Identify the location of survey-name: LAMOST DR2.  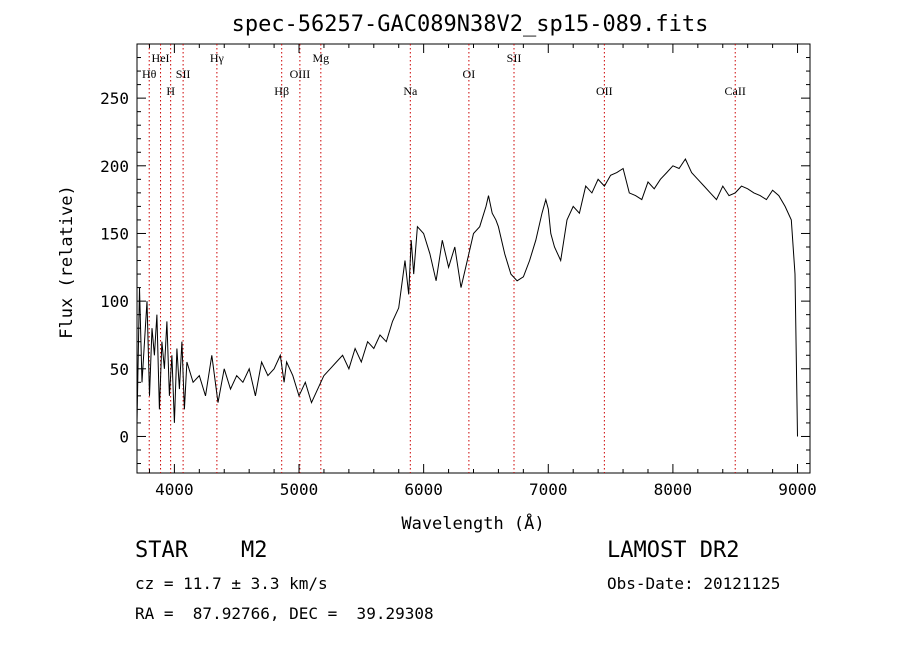
(673, 550).